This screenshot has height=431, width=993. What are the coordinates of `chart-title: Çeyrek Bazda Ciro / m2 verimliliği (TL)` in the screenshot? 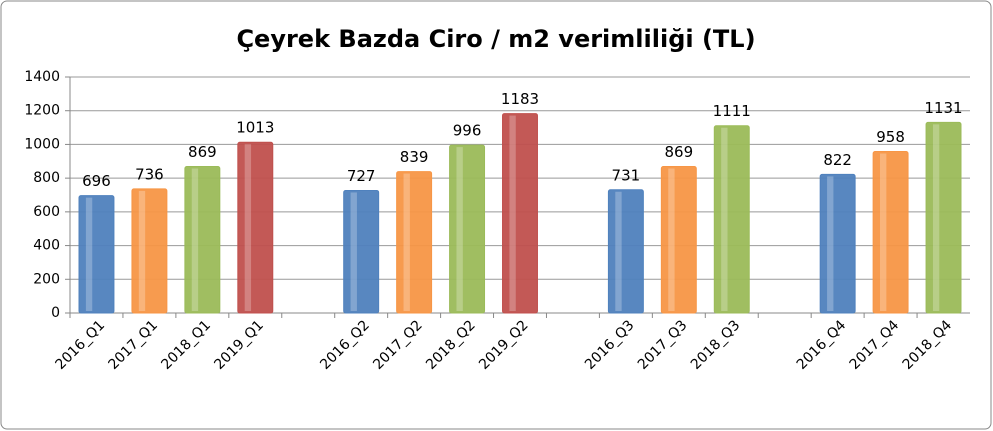 It's located at (495, 39).